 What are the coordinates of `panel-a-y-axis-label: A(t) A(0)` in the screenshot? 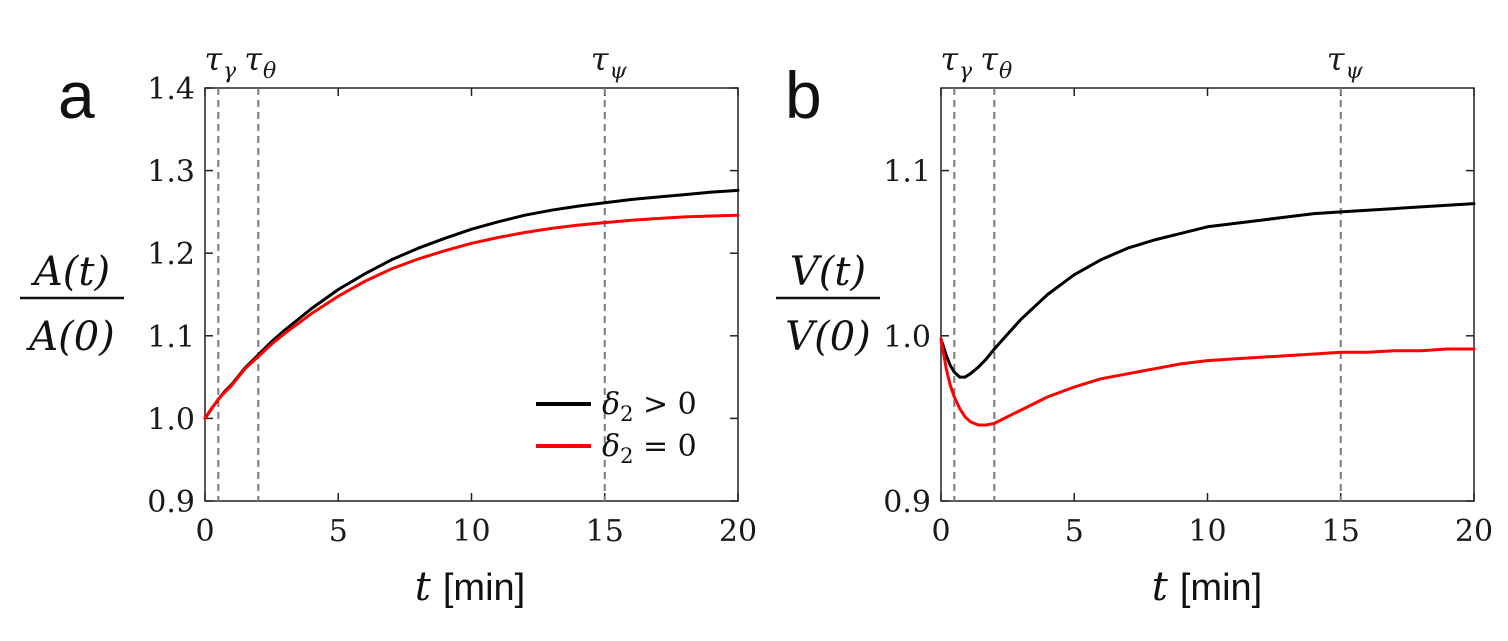 It's located at (72, 304).